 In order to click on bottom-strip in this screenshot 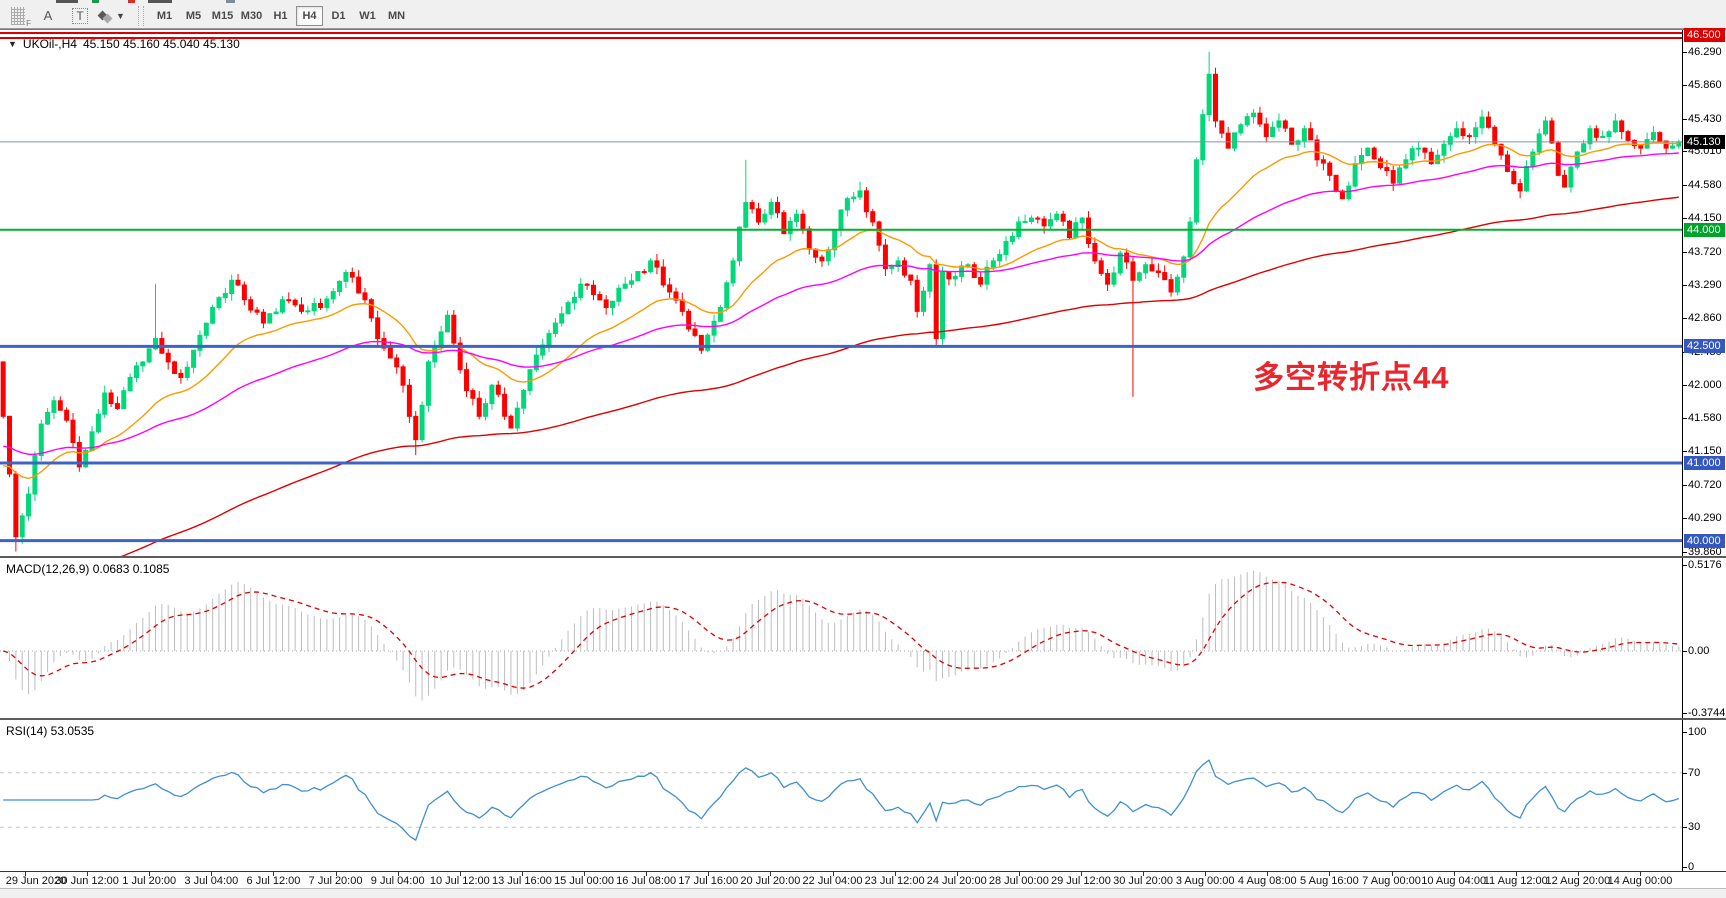, I will do `click(863, 893)`.